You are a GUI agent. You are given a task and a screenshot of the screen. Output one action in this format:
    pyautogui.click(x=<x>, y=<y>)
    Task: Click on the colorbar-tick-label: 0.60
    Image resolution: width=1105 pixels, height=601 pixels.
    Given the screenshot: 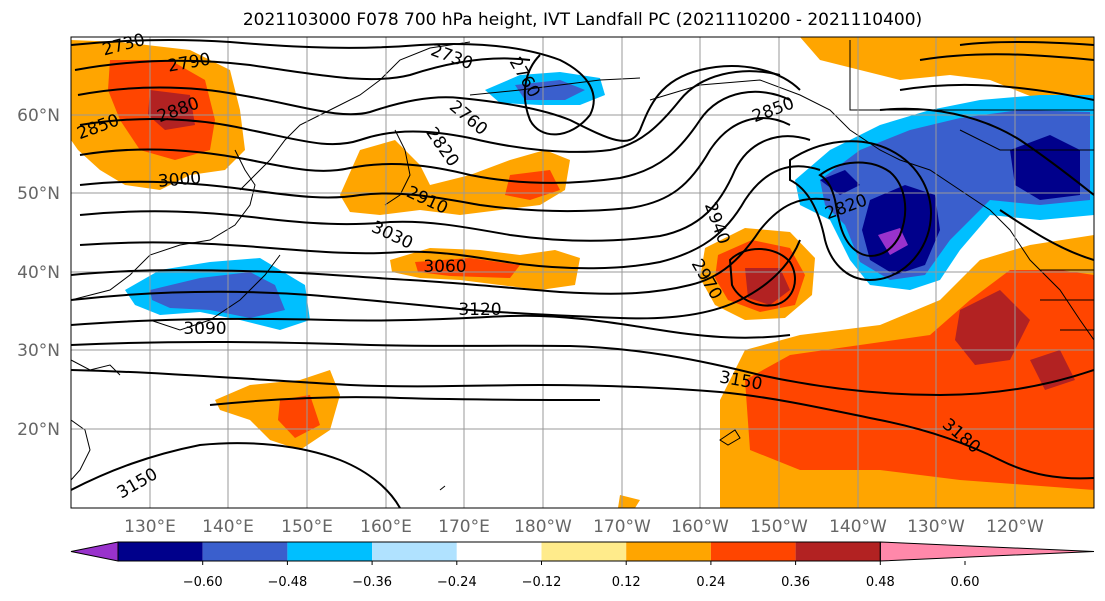 What is the action you would take?
    pyautogui.click(x=965, y=582)
    